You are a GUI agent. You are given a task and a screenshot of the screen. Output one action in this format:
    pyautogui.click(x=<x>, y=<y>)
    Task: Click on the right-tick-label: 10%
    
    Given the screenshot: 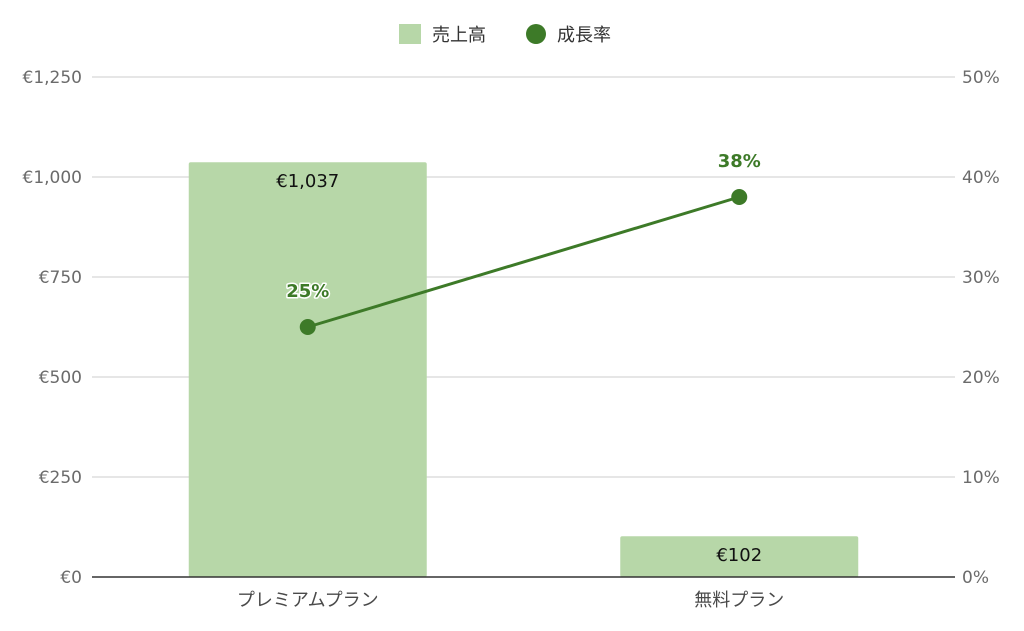 What is the action you would take?
    pyautogui.click(x=981, y=478)
    